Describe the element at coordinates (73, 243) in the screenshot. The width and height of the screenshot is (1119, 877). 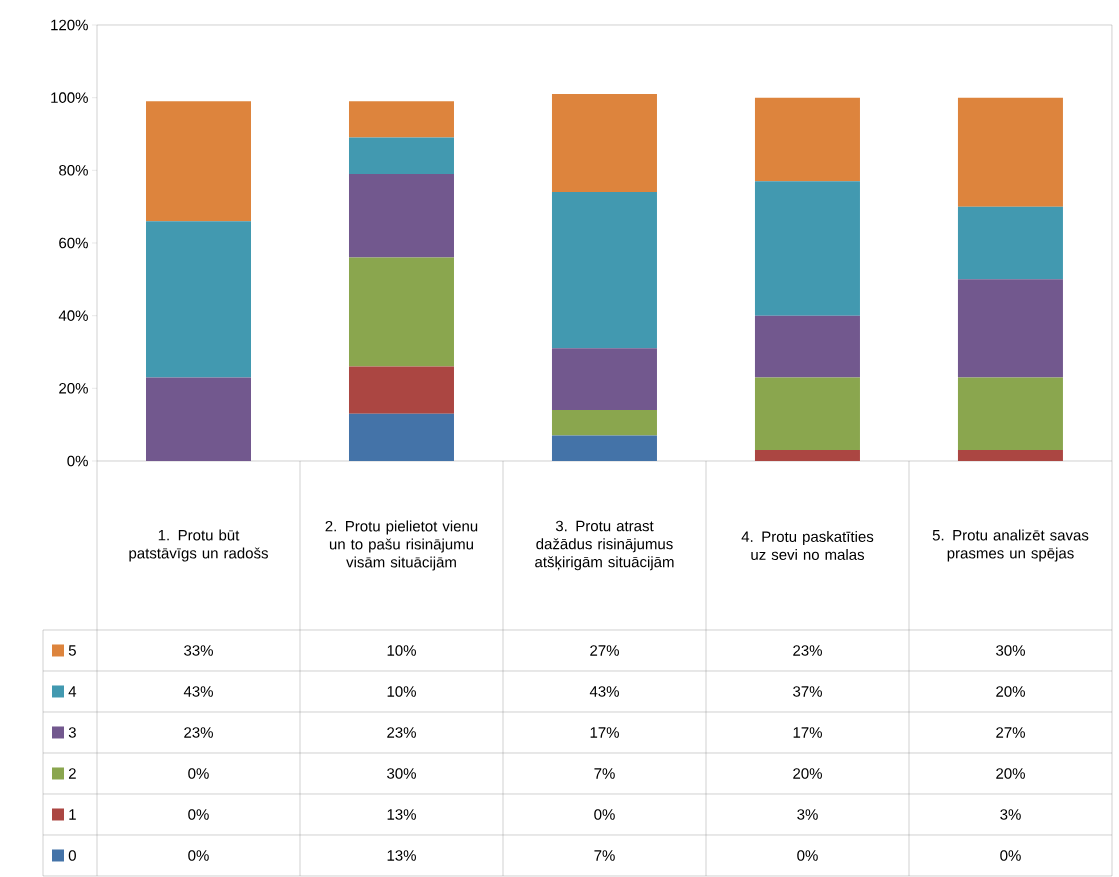
I see `y-tick-label: 60%` at that location.